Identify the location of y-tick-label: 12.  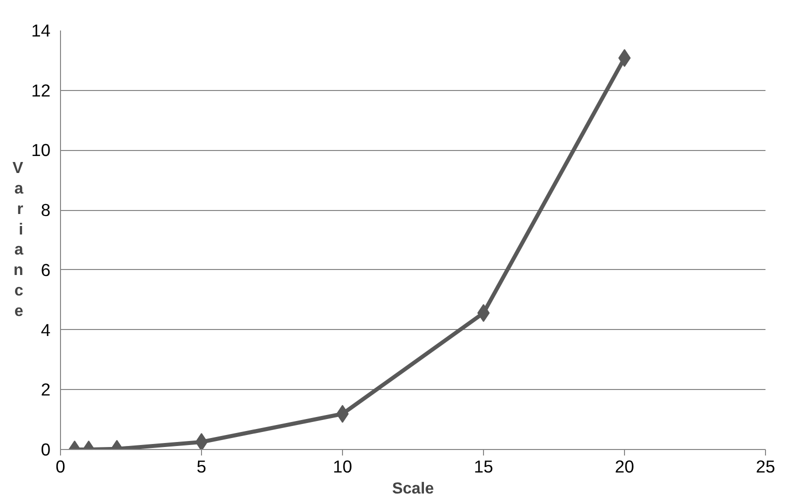
(41, 90).